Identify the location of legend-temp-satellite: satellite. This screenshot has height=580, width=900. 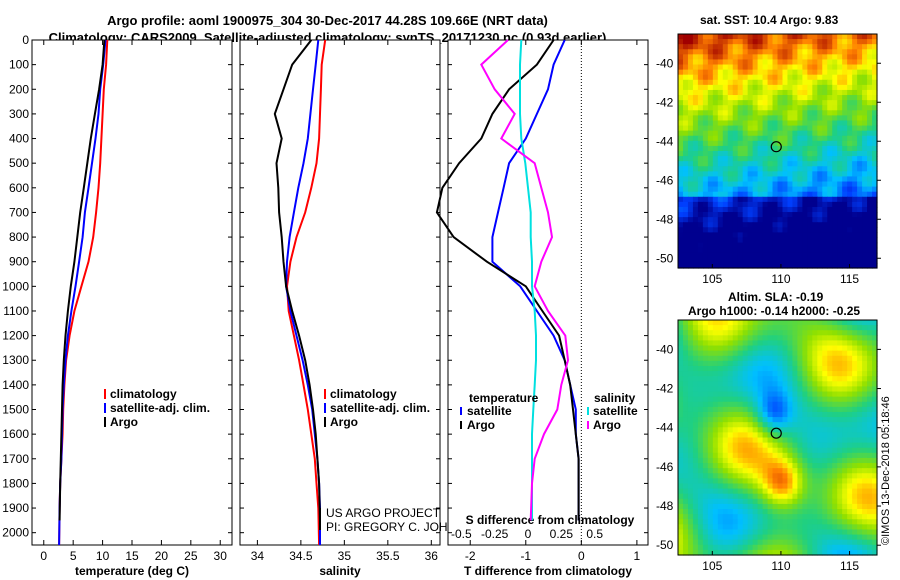
(489, 411).